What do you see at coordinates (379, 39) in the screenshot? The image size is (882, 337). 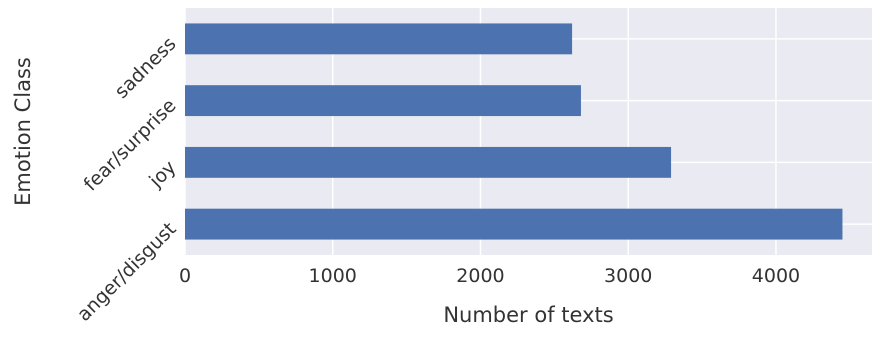 I see `bar-sadness` at bounding box center [379, 39].